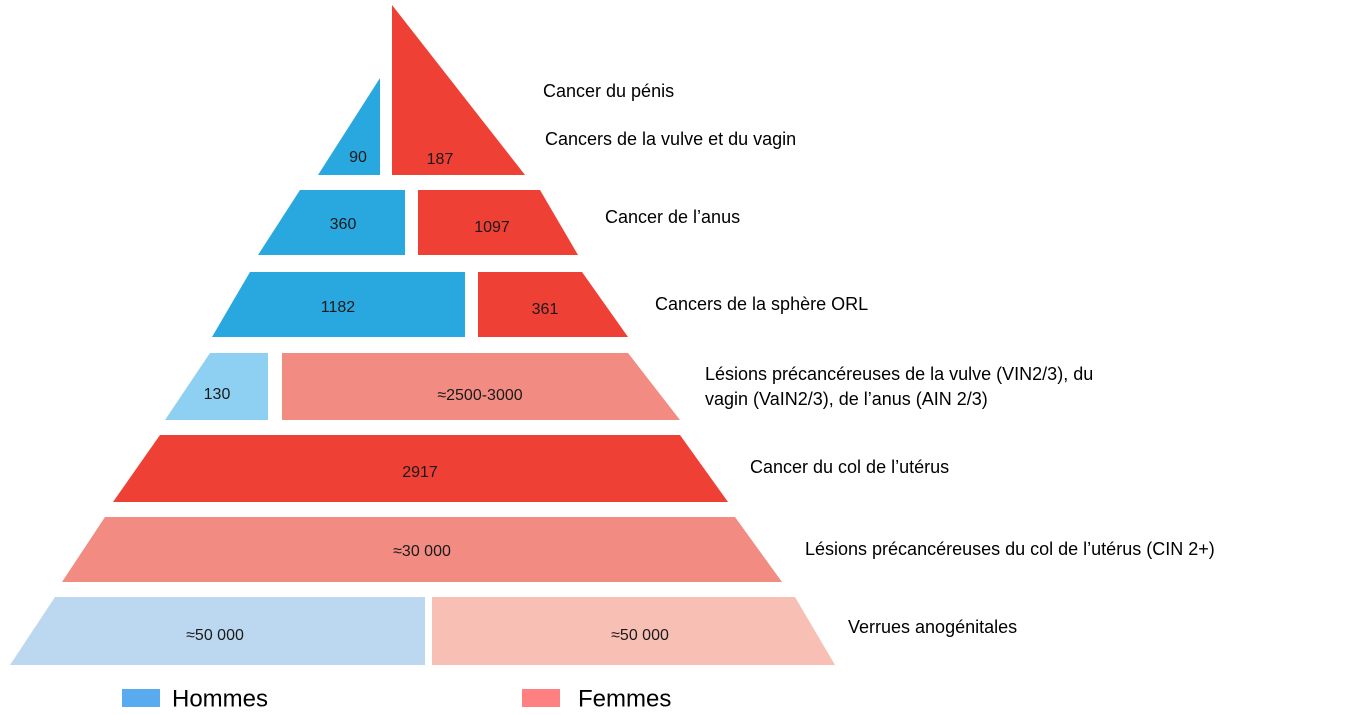  I want to click on segment-value: 361, so click(545, 309).